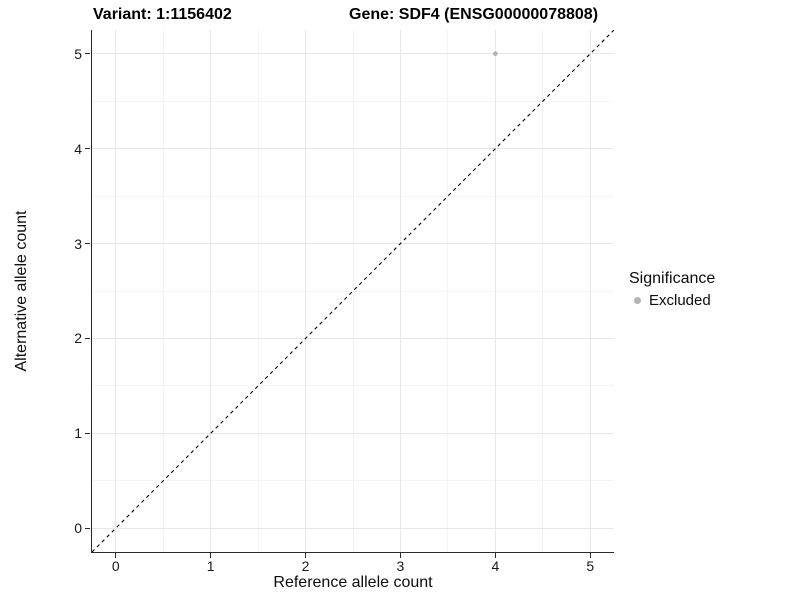 The image size is (800, 600). I want to click on legend: Significance Excluded, so click(672, 290).